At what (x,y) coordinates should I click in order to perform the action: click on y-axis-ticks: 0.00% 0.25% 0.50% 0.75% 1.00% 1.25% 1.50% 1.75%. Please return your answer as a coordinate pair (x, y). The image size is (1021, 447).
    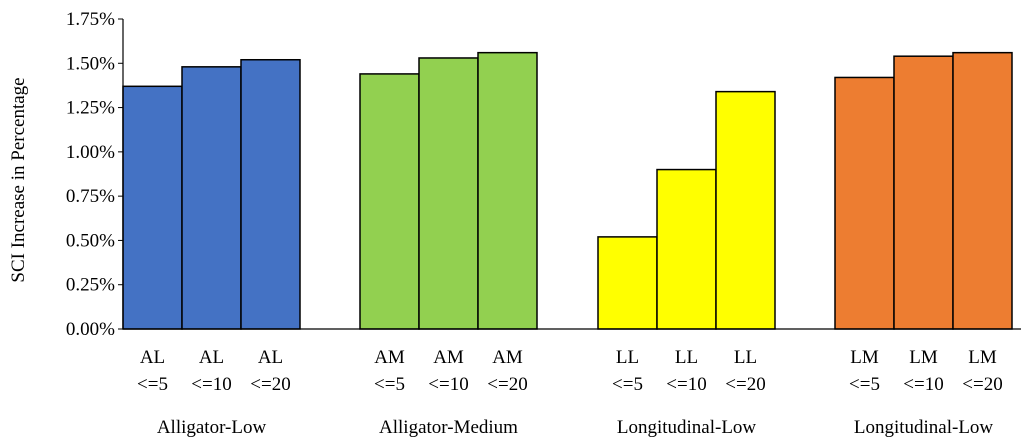
    Looking at the image, I should click on (94, 174).